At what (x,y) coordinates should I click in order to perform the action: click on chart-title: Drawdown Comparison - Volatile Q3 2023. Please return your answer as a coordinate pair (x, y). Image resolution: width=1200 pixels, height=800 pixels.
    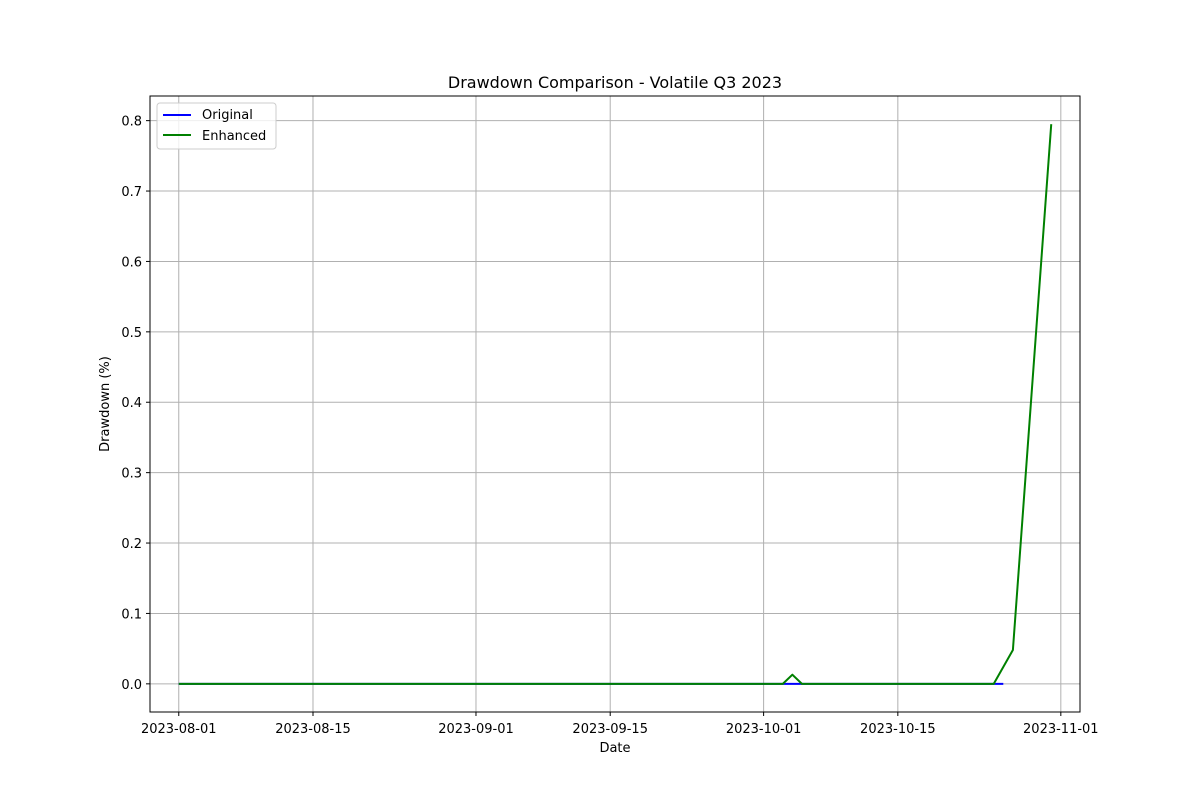
    Looking at the image, I should click on (615, 82).